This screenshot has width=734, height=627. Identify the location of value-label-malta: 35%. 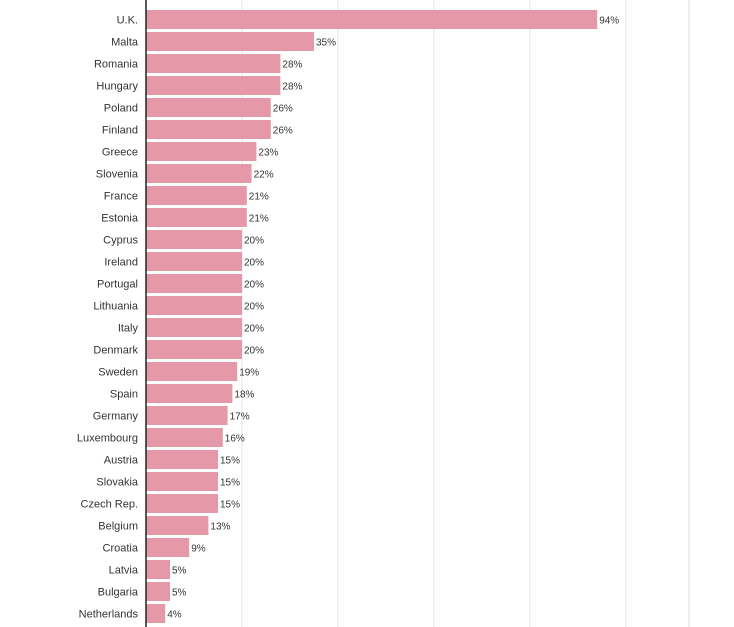
(326, 43).